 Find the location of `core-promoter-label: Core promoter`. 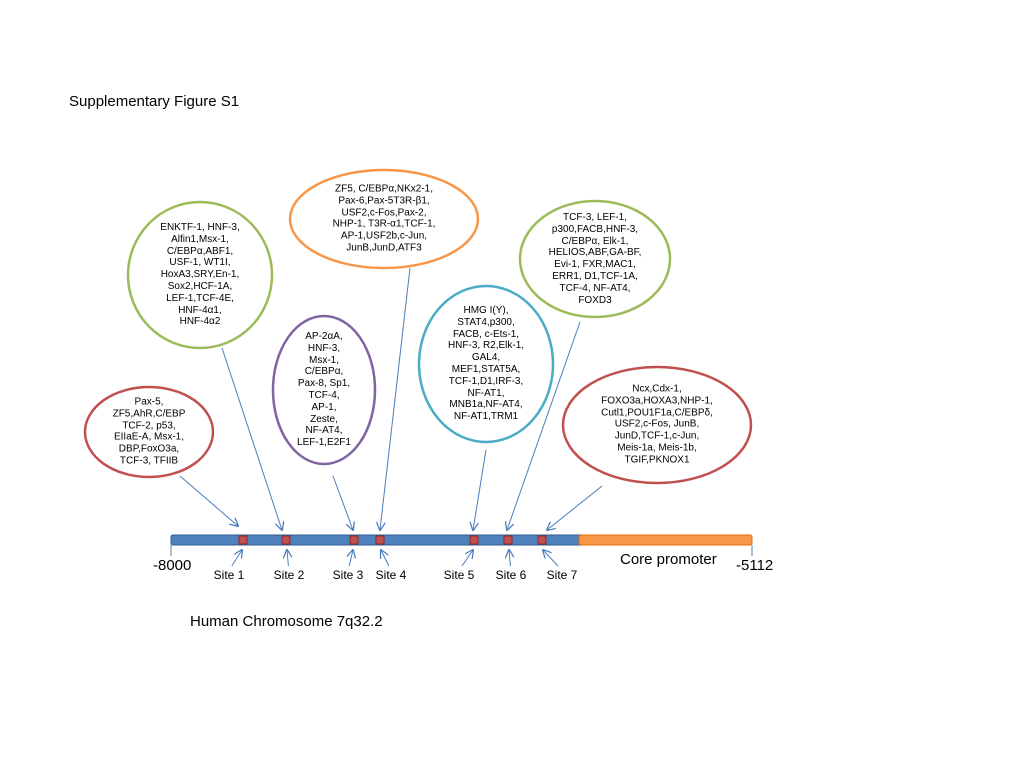

core-promoter-label: Core promoter is located at coordinates (668, 559).